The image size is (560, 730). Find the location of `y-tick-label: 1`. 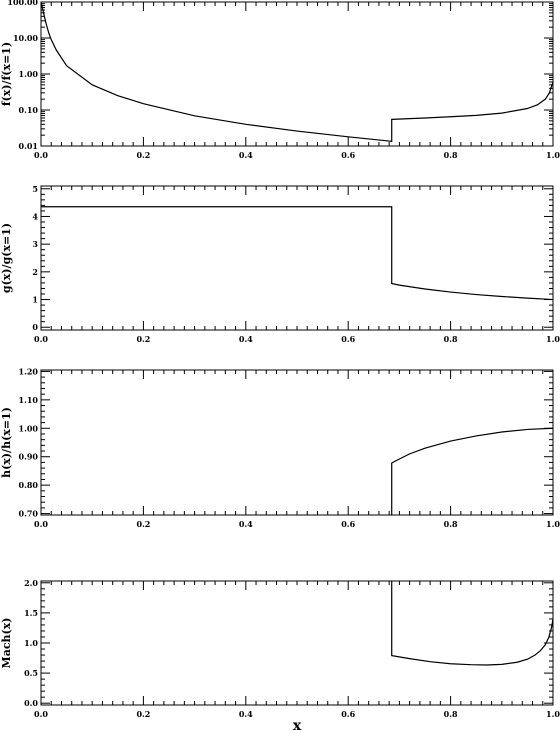

y-tick-label: 1 is located at coordinates (35, 300).